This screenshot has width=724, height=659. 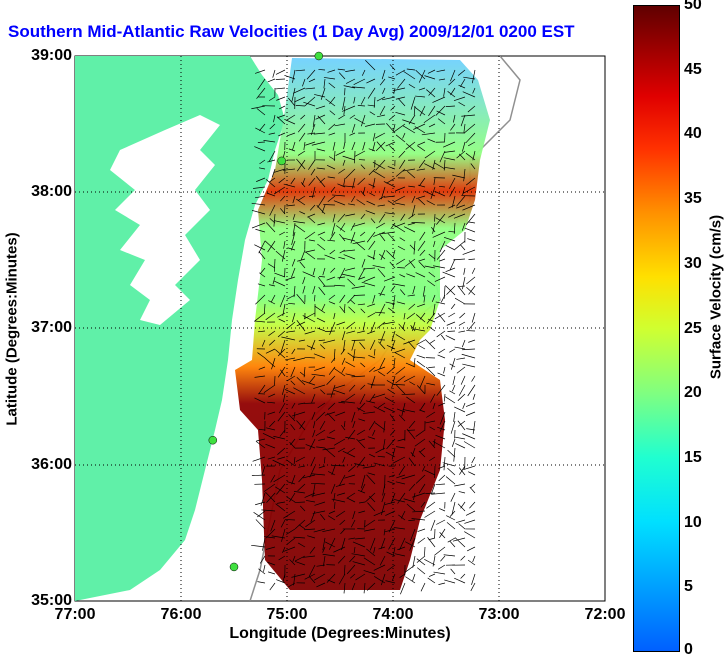 What do you see at coordinates (693, 522) in the screenshot?
I see `colorbar-tick: 10` at bounding box center [693, 522].